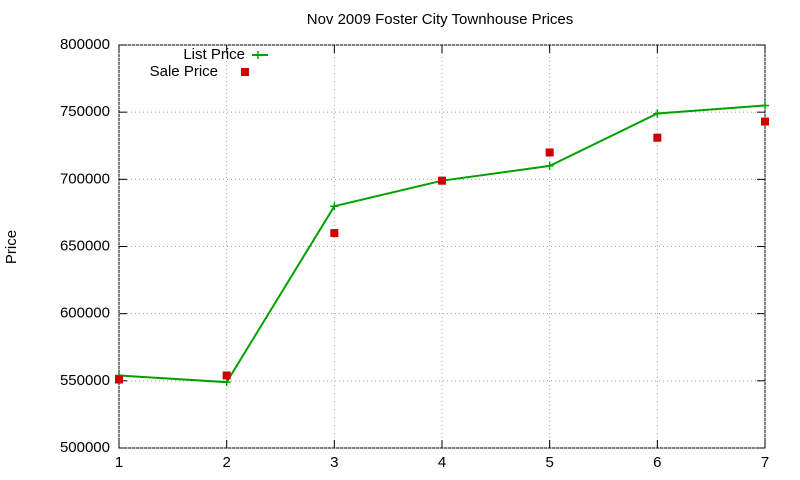 Image resolution: width=800 pixels, height=480 pixels. I want to click on y-tick-label: 800000, so click(85, 44).